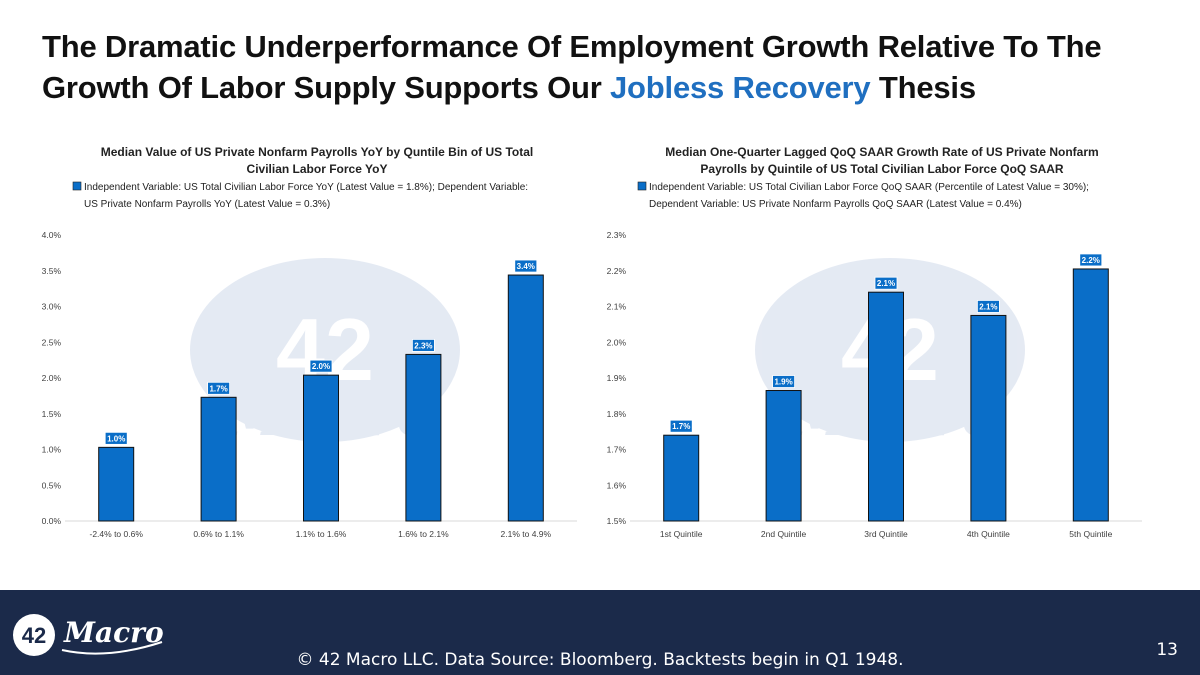  What do you see at coordinates (117, 534) in the screenshot?
I see `x-tick-label: -2.4% to 0.6%` at bounding box center [117, 534].